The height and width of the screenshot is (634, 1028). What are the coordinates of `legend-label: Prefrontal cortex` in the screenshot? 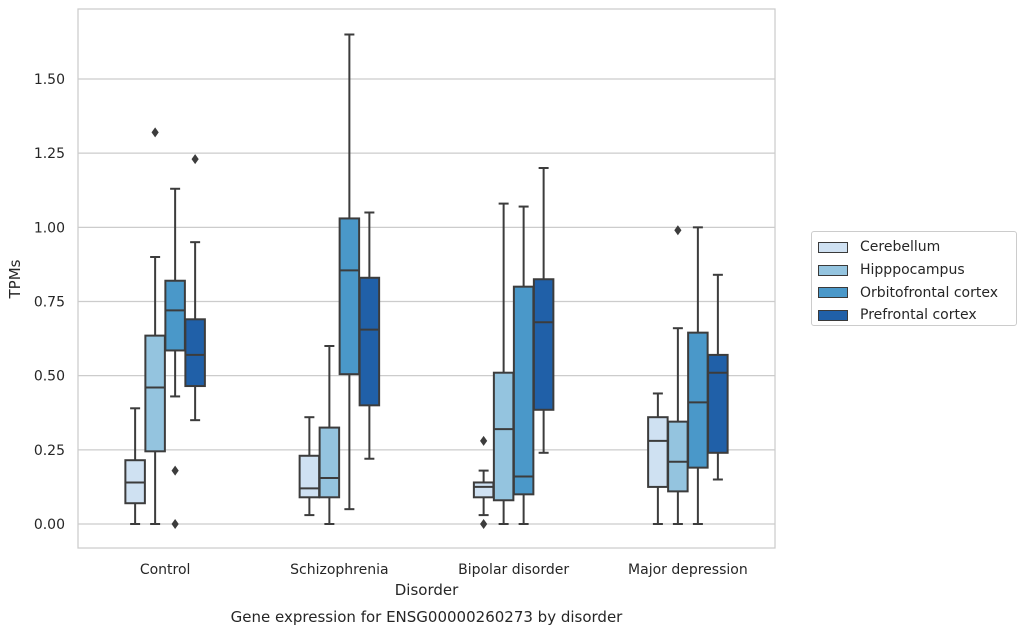 It's located at (918, 315).